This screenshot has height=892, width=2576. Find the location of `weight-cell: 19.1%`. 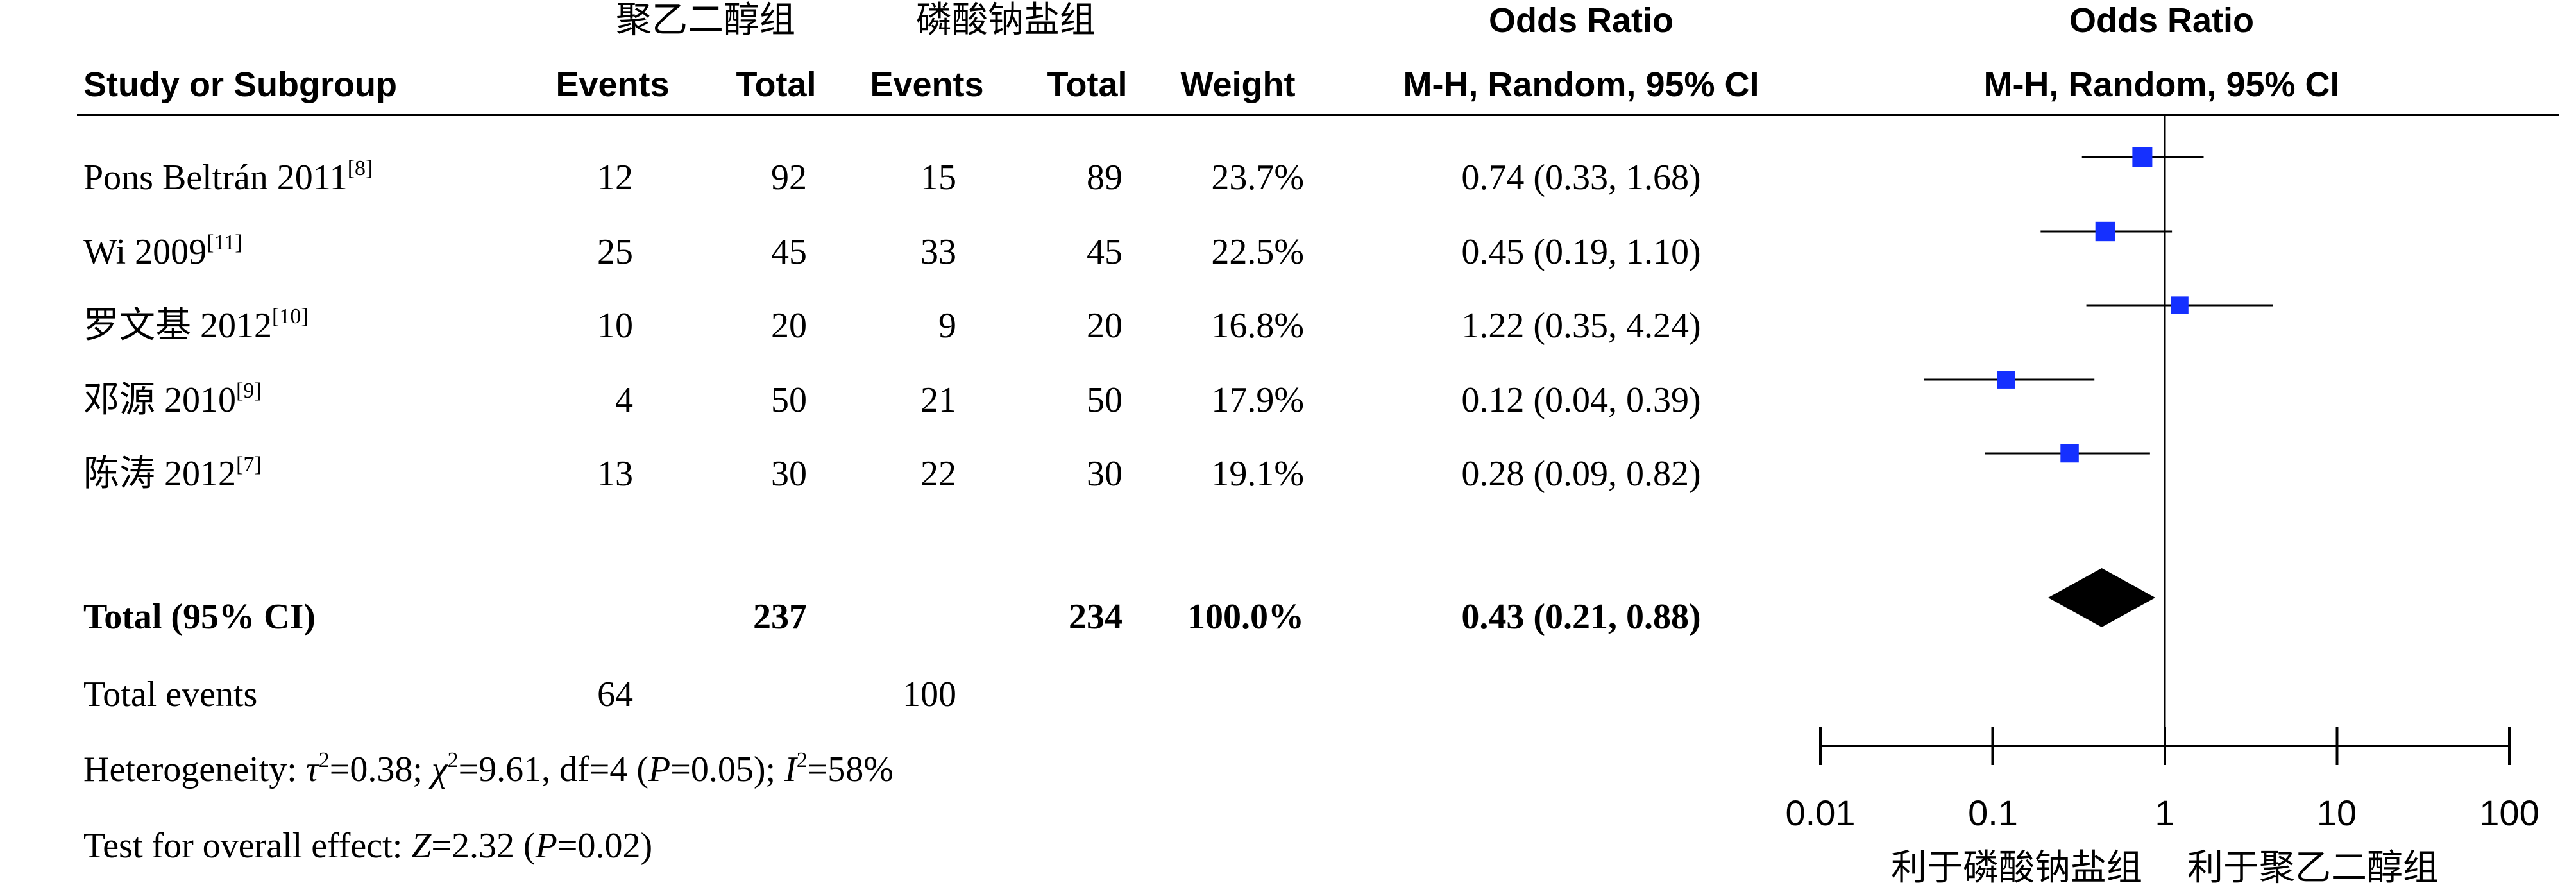

weight-cell: 19.1% is located at coordinates (1257, 474).